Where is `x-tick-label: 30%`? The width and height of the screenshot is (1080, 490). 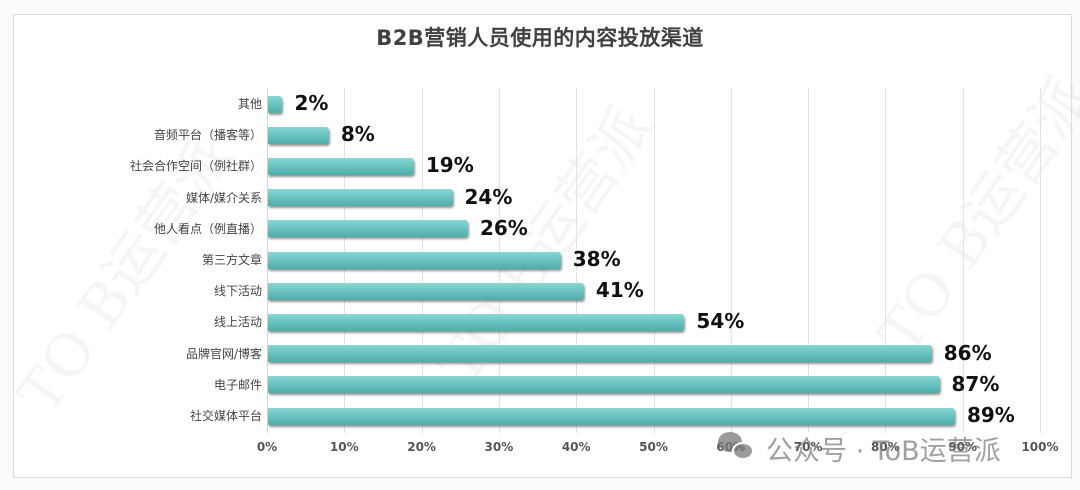 x-tick-label: 30% is located at coordinates (499, 447).